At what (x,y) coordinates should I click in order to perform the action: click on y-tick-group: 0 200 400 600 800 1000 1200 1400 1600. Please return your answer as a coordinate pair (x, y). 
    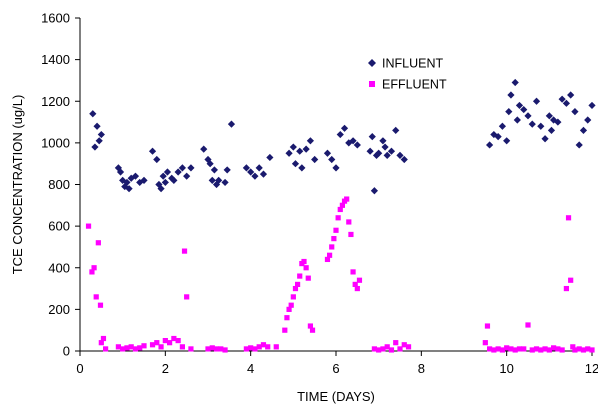
    Looking at the image, I should click on (60, 185).